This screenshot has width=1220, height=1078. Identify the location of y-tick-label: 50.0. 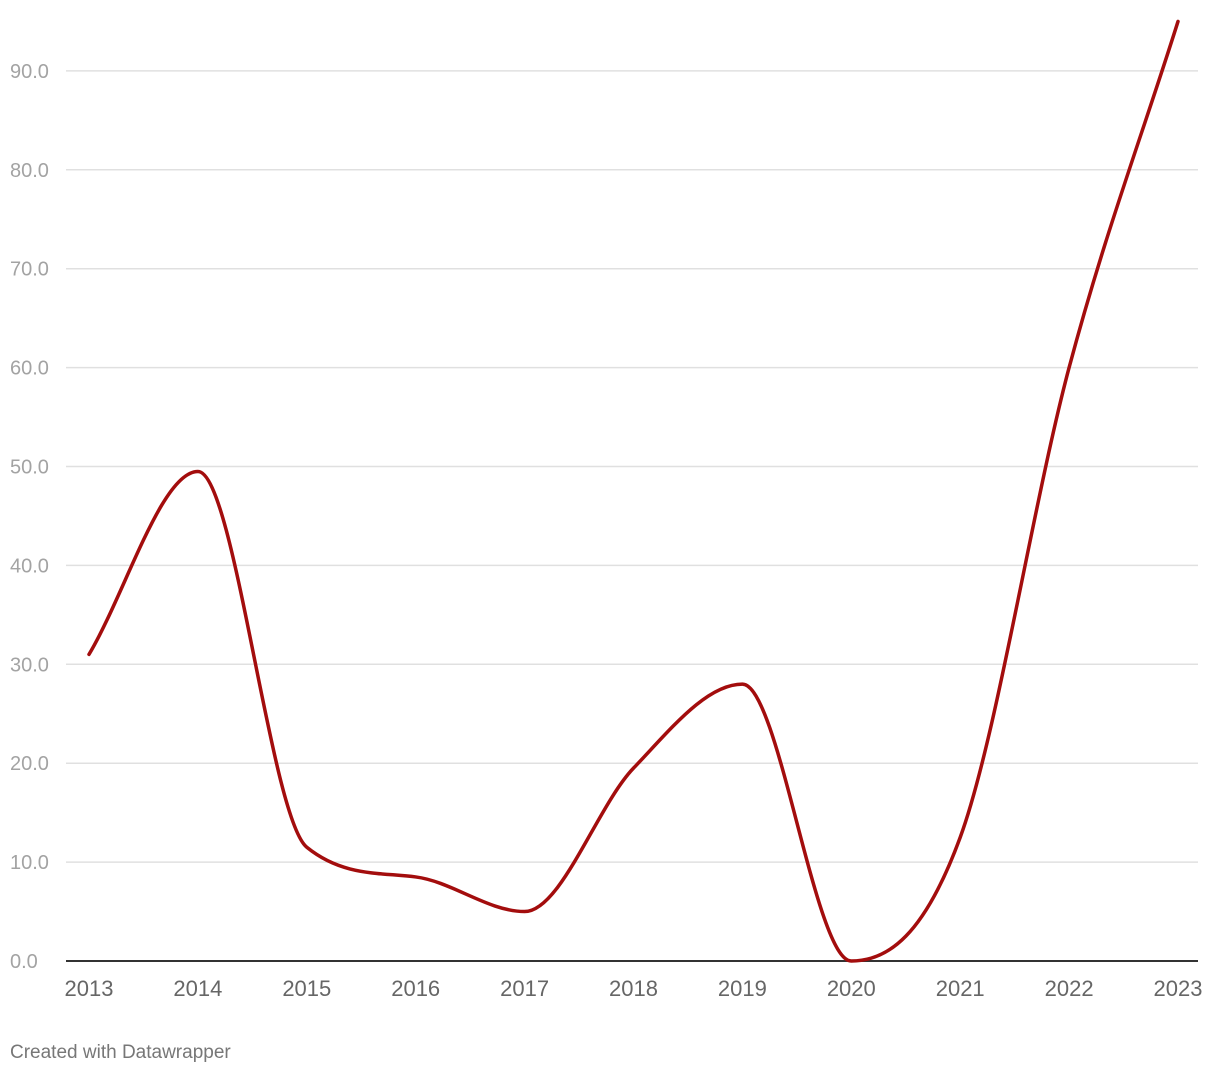
(29, 468).